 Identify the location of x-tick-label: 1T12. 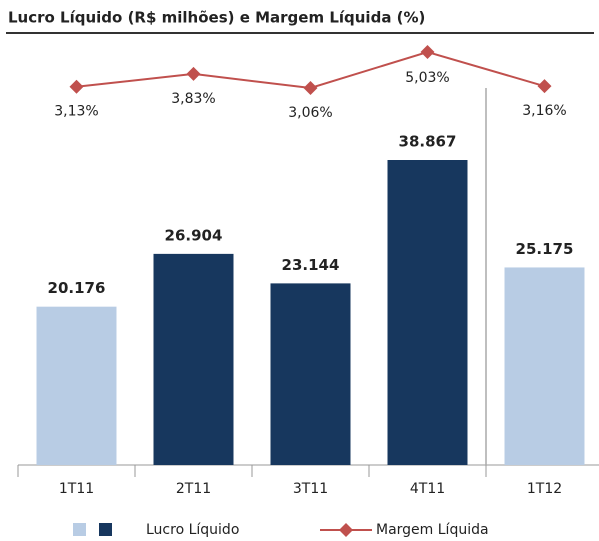
(544, 489).